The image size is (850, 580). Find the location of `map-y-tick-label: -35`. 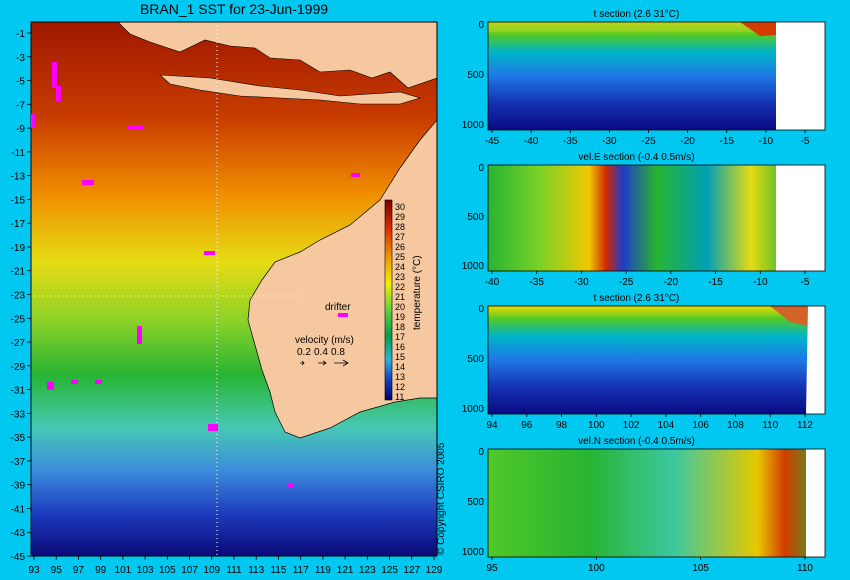

map-y-tick-label: -35 is located at coordinates (18, 438).